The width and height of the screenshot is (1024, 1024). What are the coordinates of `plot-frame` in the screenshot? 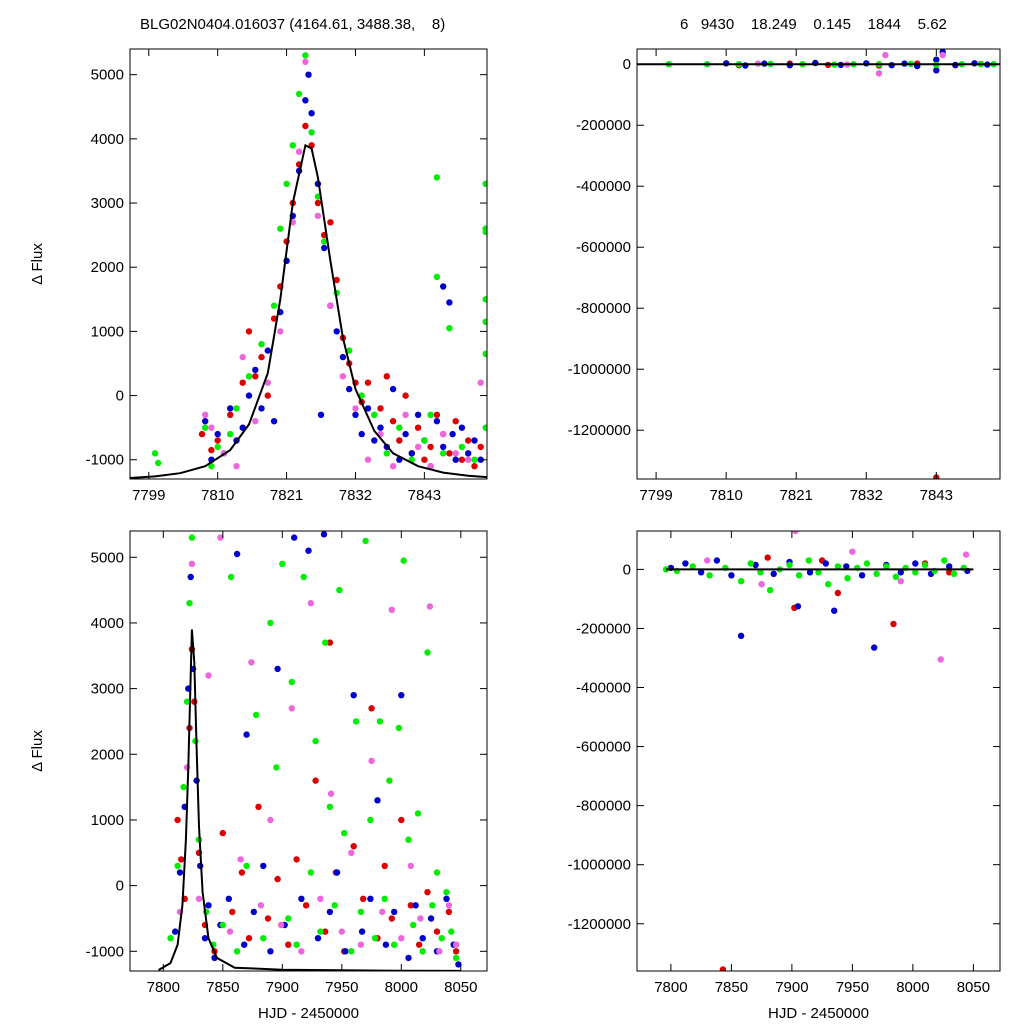 It's located at (308, 264).